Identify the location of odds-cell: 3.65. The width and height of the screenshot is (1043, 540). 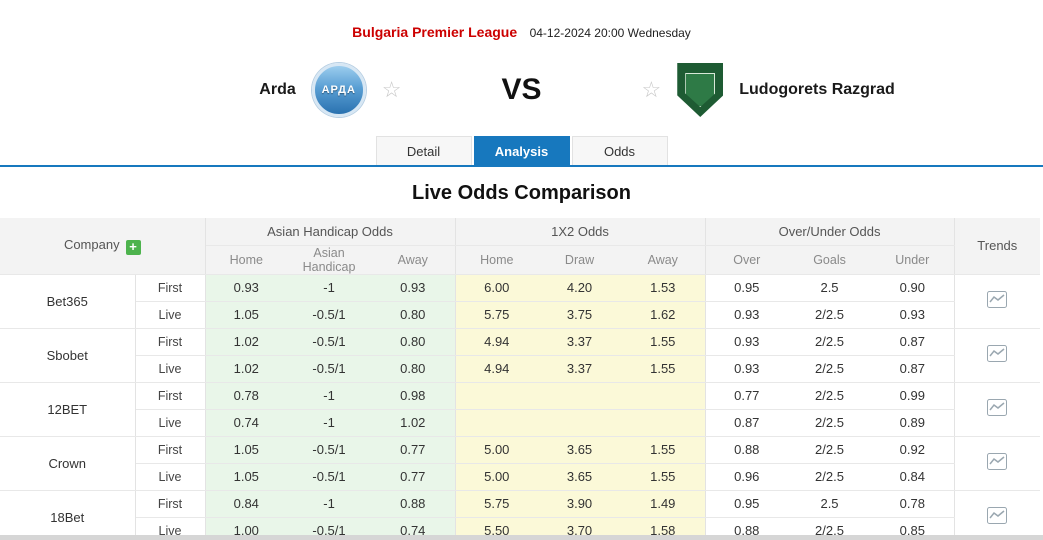
(580, 477).